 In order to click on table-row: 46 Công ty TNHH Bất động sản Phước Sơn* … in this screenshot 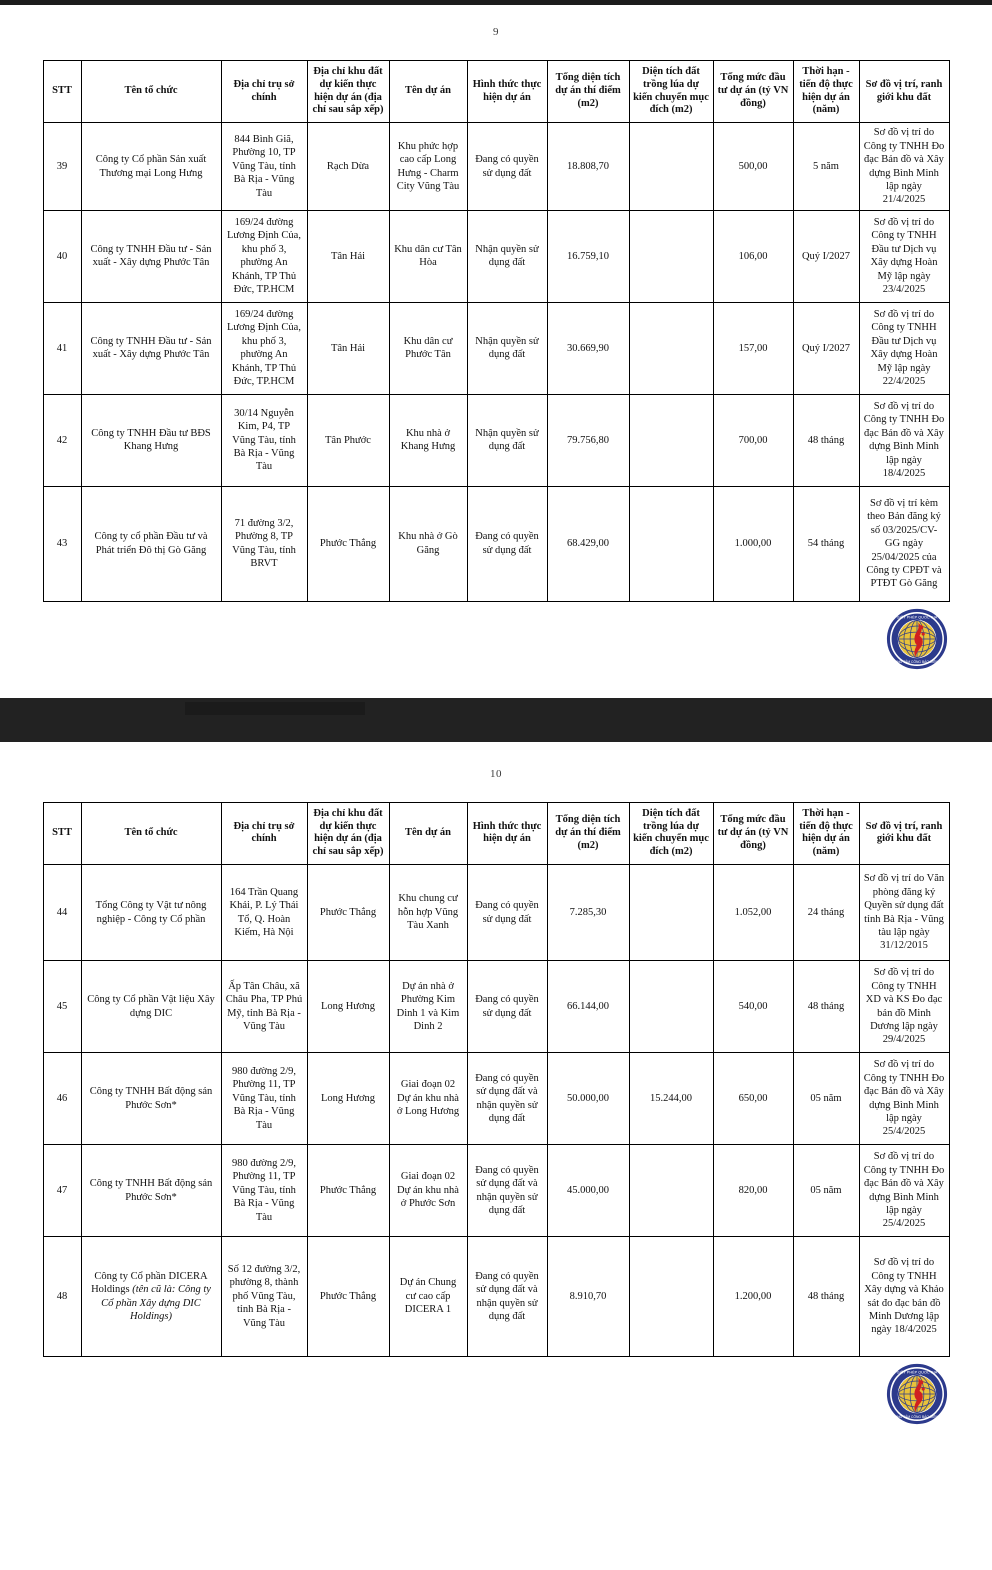, I will do `click(496, 1098)`.